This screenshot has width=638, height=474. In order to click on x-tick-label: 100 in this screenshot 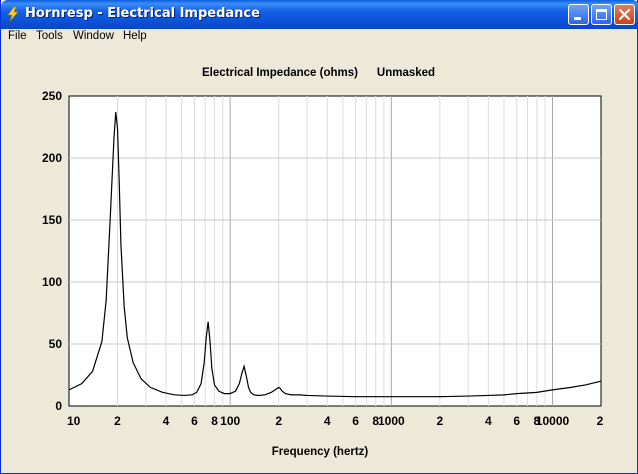, I will do `click(230, 421)`.